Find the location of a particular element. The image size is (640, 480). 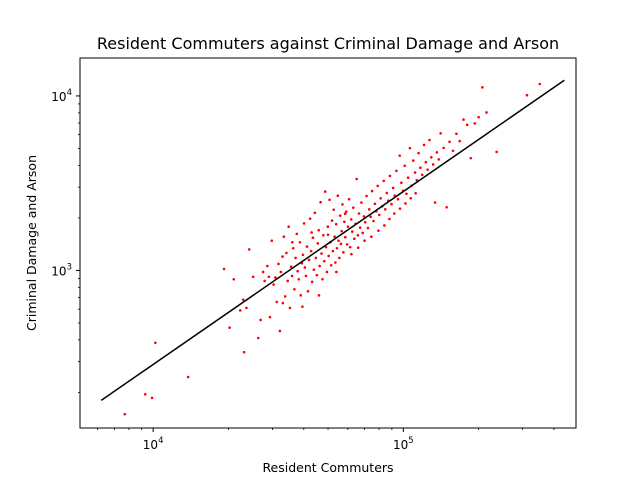

y-axis-label: Criminal Damage and Arson is located at coordinates (31, 243).